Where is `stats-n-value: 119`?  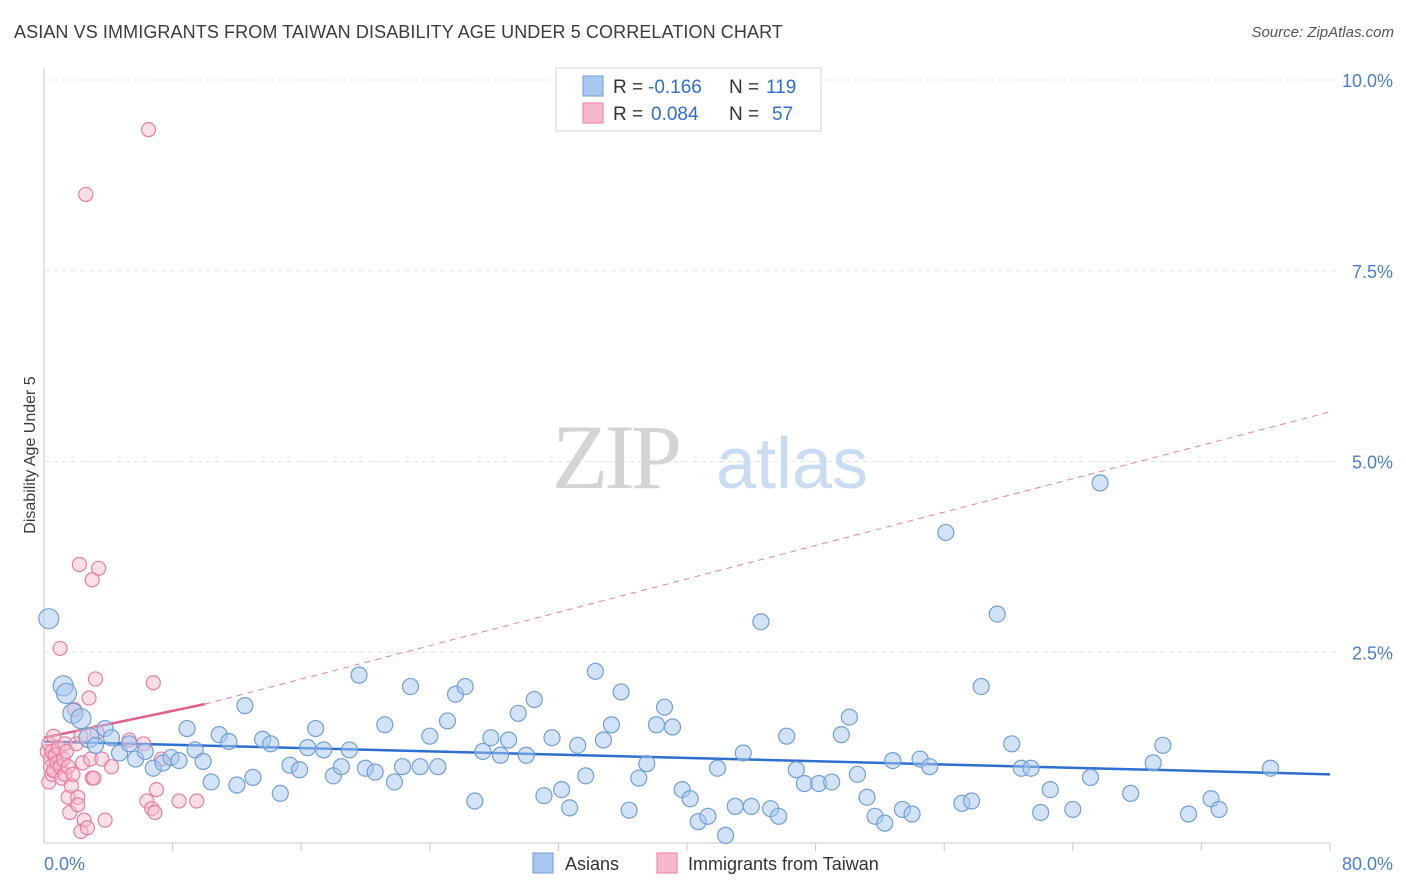
stats-n-value: 119 is located at coordinates (781, 87).